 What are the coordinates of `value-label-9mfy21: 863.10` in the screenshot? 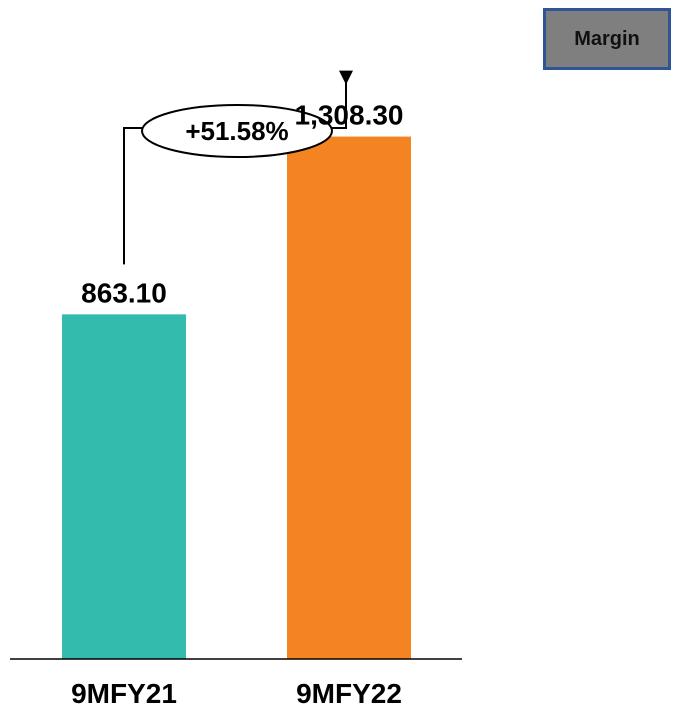 It's located at (124, 292).